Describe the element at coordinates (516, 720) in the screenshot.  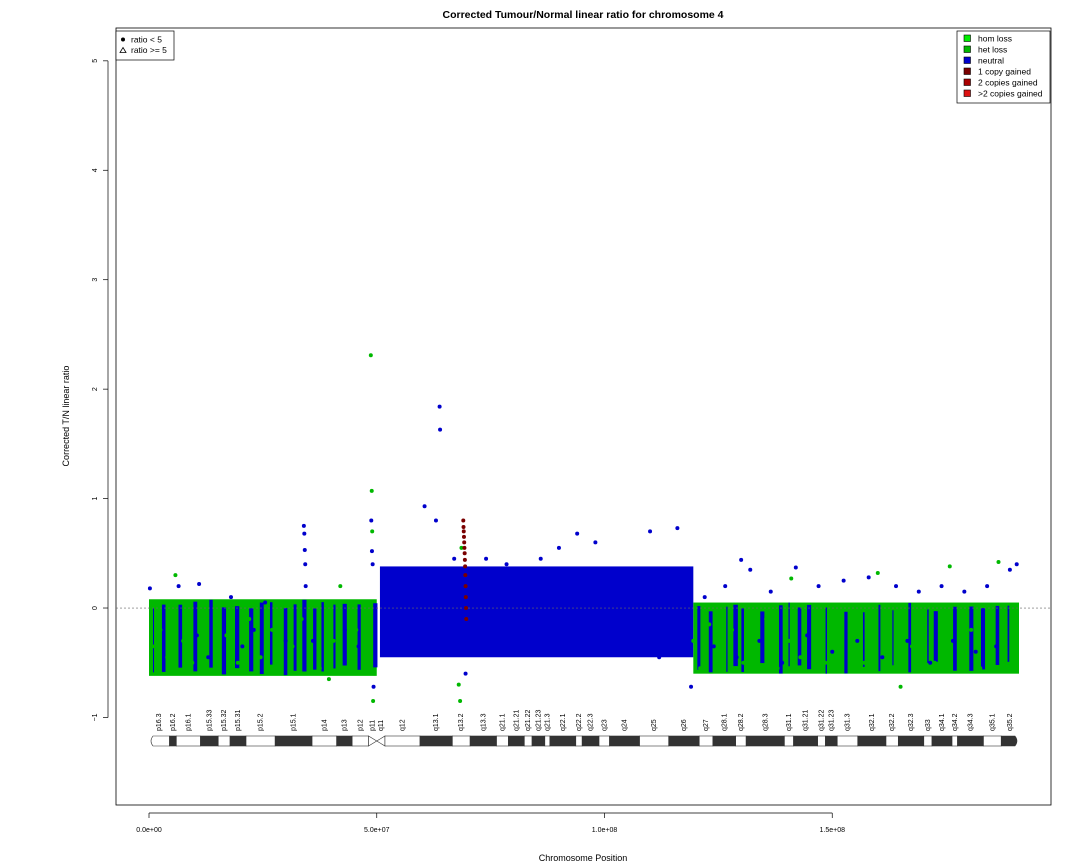
I see `band-label: q21.21` at that location.